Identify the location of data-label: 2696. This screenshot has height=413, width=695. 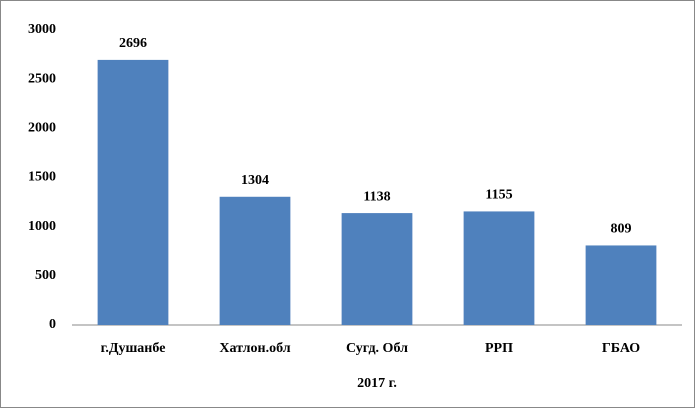
(133, 43).